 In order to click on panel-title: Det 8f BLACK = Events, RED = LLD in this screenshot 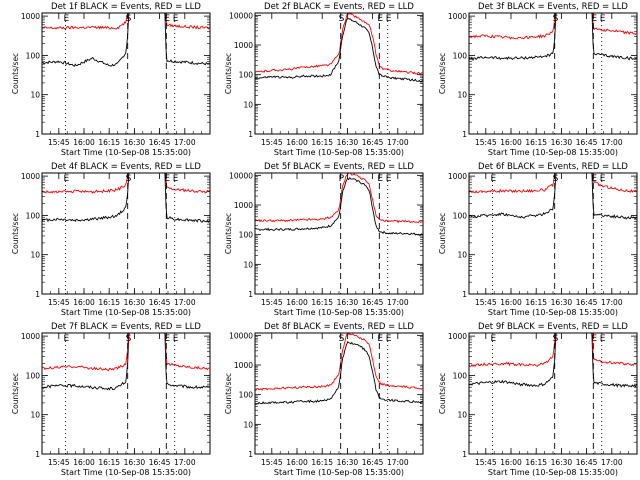, I will do `click(339, 327)`.